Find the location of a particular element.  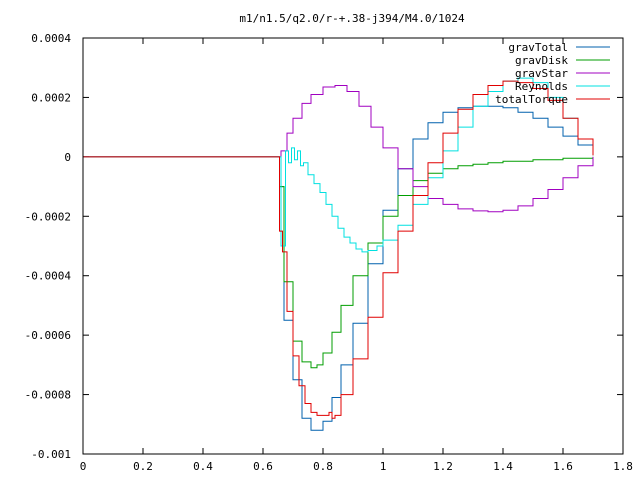

y-tick-label: 0 is located at coordinates (67, 157).